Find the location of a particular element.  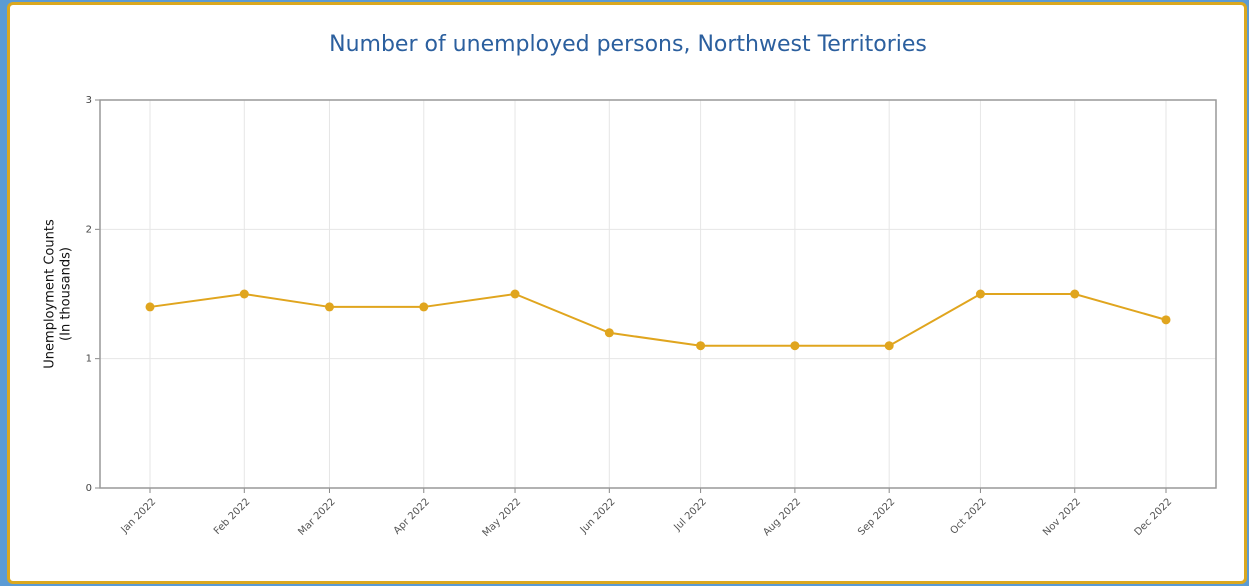

y-tick-label: 1 is located at coordinates (89, 359).